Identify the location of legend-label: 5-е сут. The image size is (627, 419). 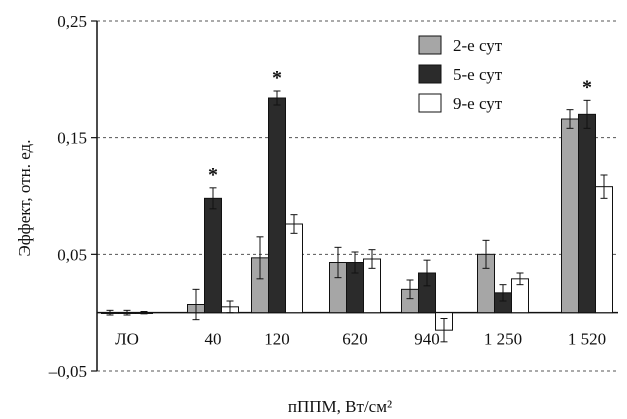
(478, 74).